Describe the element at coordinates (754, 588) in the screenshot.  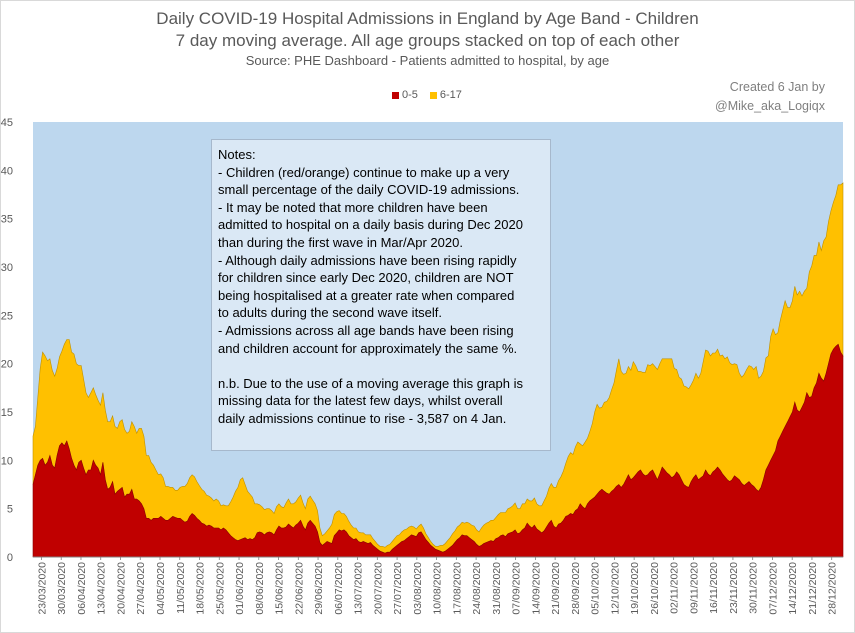
I see `x-tick-label: 30/11/2020` at that location.